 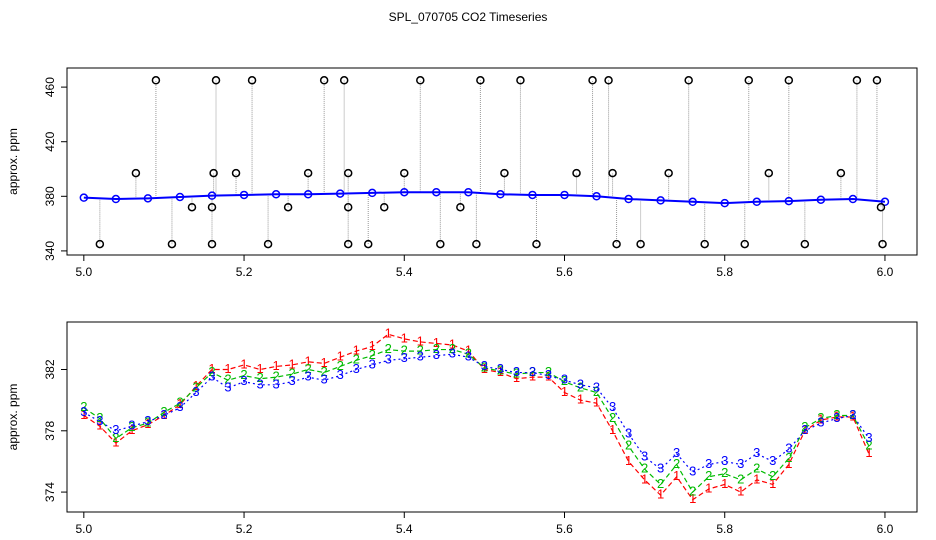 I want to click on y-tick-label: 380, so click(x=50, y=196).